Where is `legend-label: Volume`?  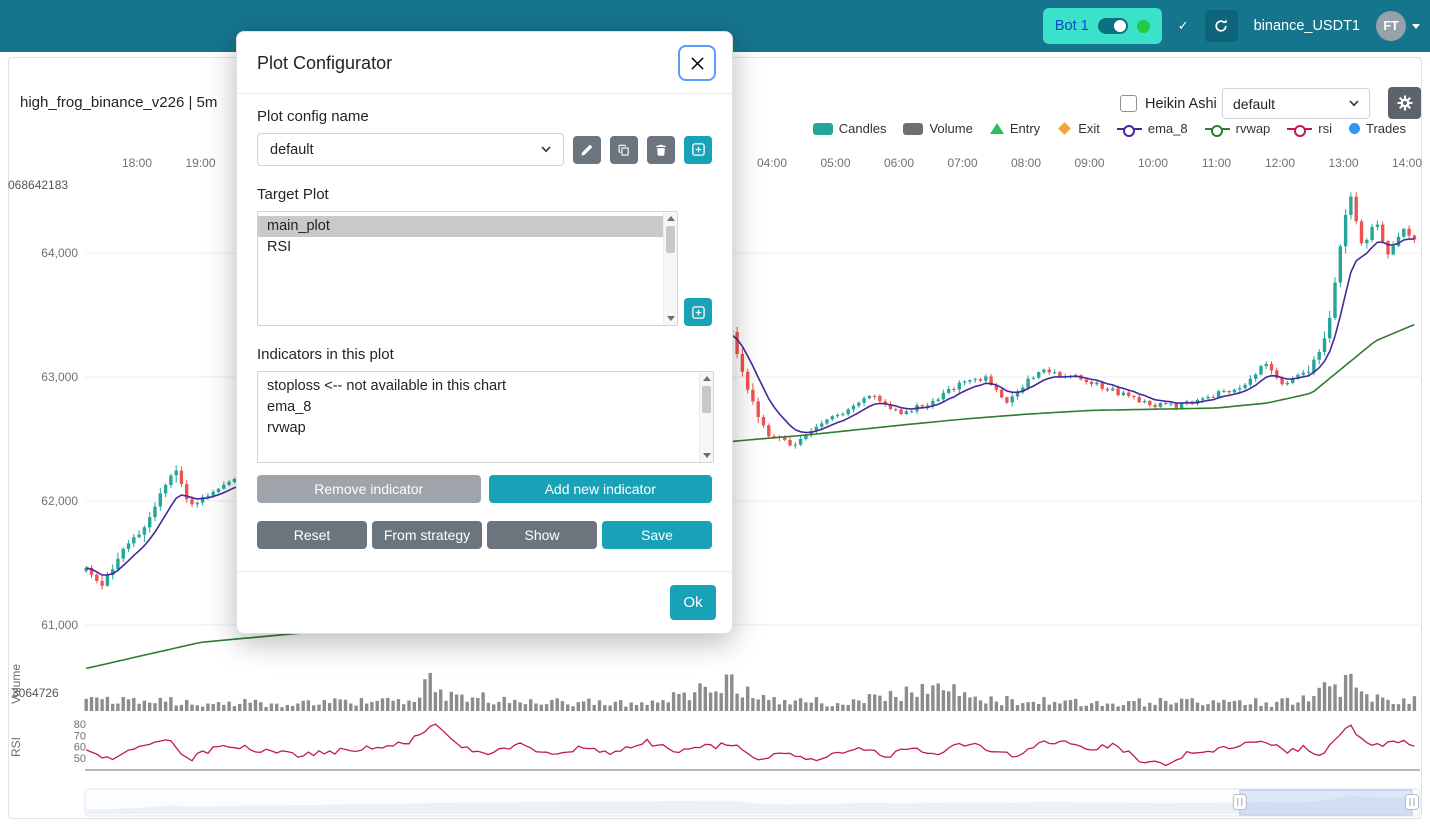 legend-label: Volume is located at coordinates (951, 128).